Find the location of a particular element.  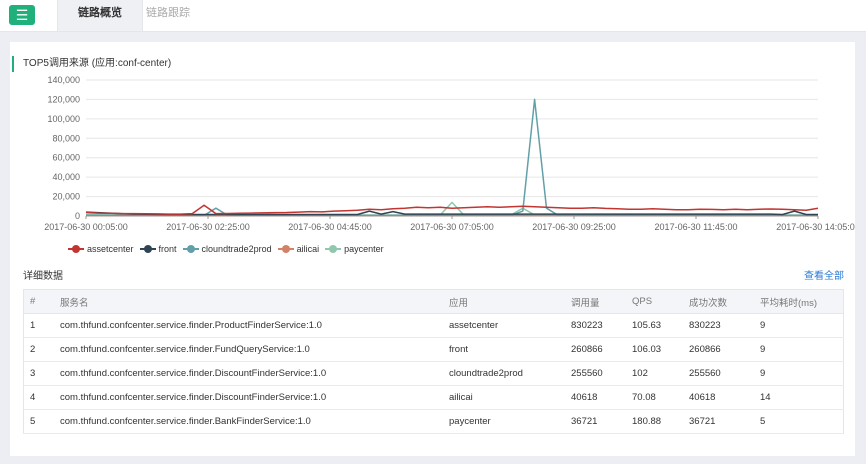

app-name: assetcenter is located at coordinates (504, 325).